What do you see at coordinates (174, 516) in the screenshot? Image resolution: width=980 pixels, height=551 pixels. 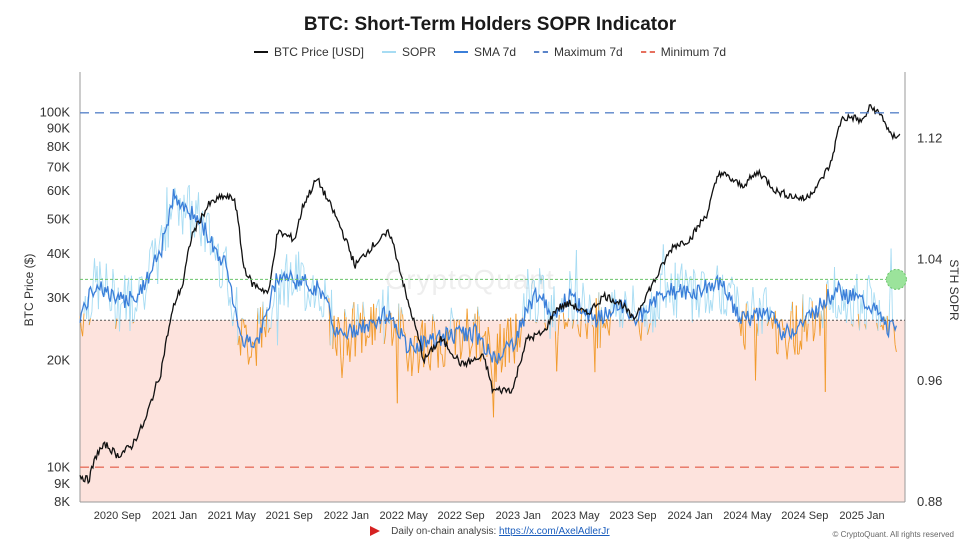 I see `x-tick-label: 2021 Jan` at bounding box center [174, 516].